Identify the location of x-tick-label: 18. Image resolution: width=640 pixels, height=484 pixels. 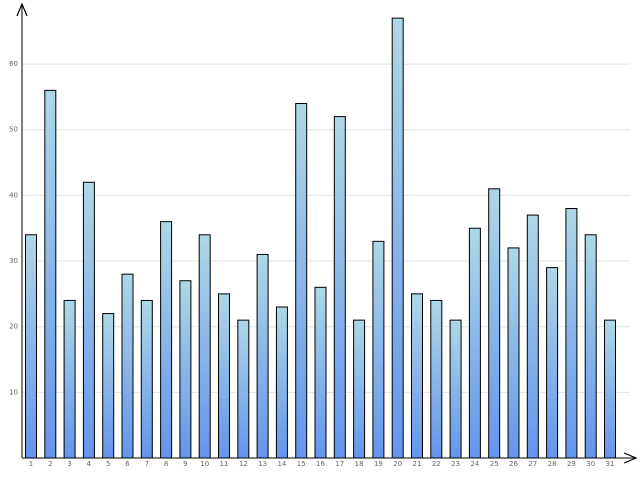
(359, 464).